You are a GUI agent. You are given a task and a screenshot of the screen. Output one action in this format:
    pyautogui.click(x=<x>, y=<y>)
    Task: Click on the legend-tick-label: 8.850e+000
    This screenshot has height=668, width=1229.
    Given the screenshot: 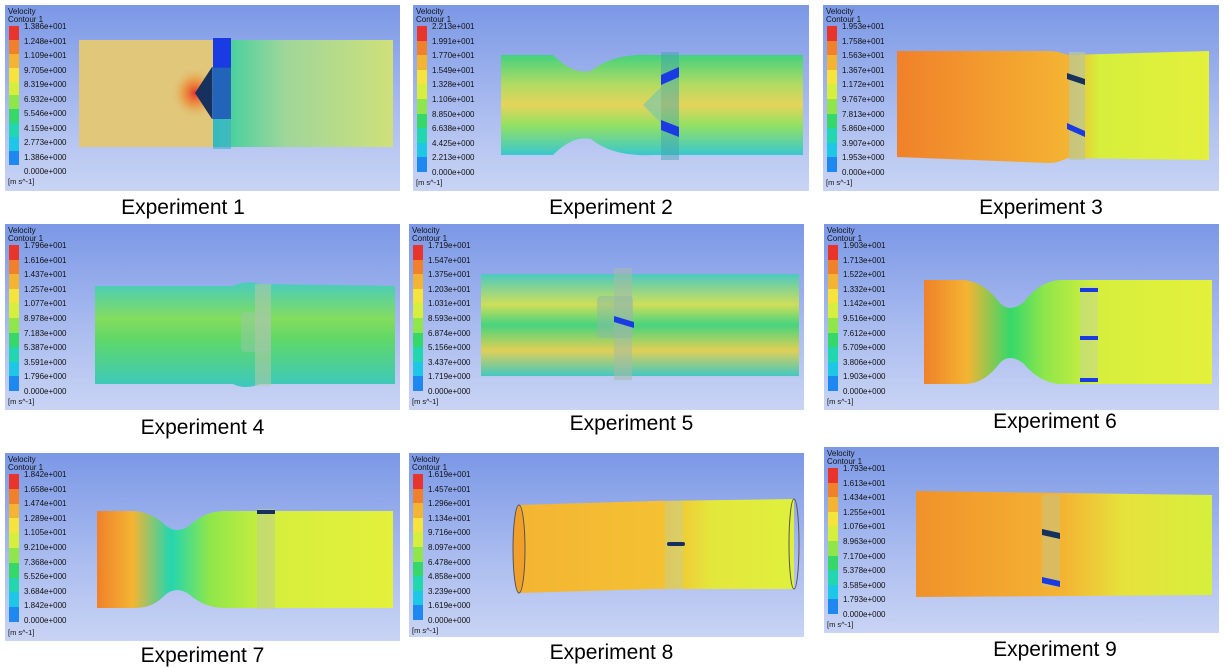 What is the action you would take?
    pyautogui.click(x=453, y=114)
    